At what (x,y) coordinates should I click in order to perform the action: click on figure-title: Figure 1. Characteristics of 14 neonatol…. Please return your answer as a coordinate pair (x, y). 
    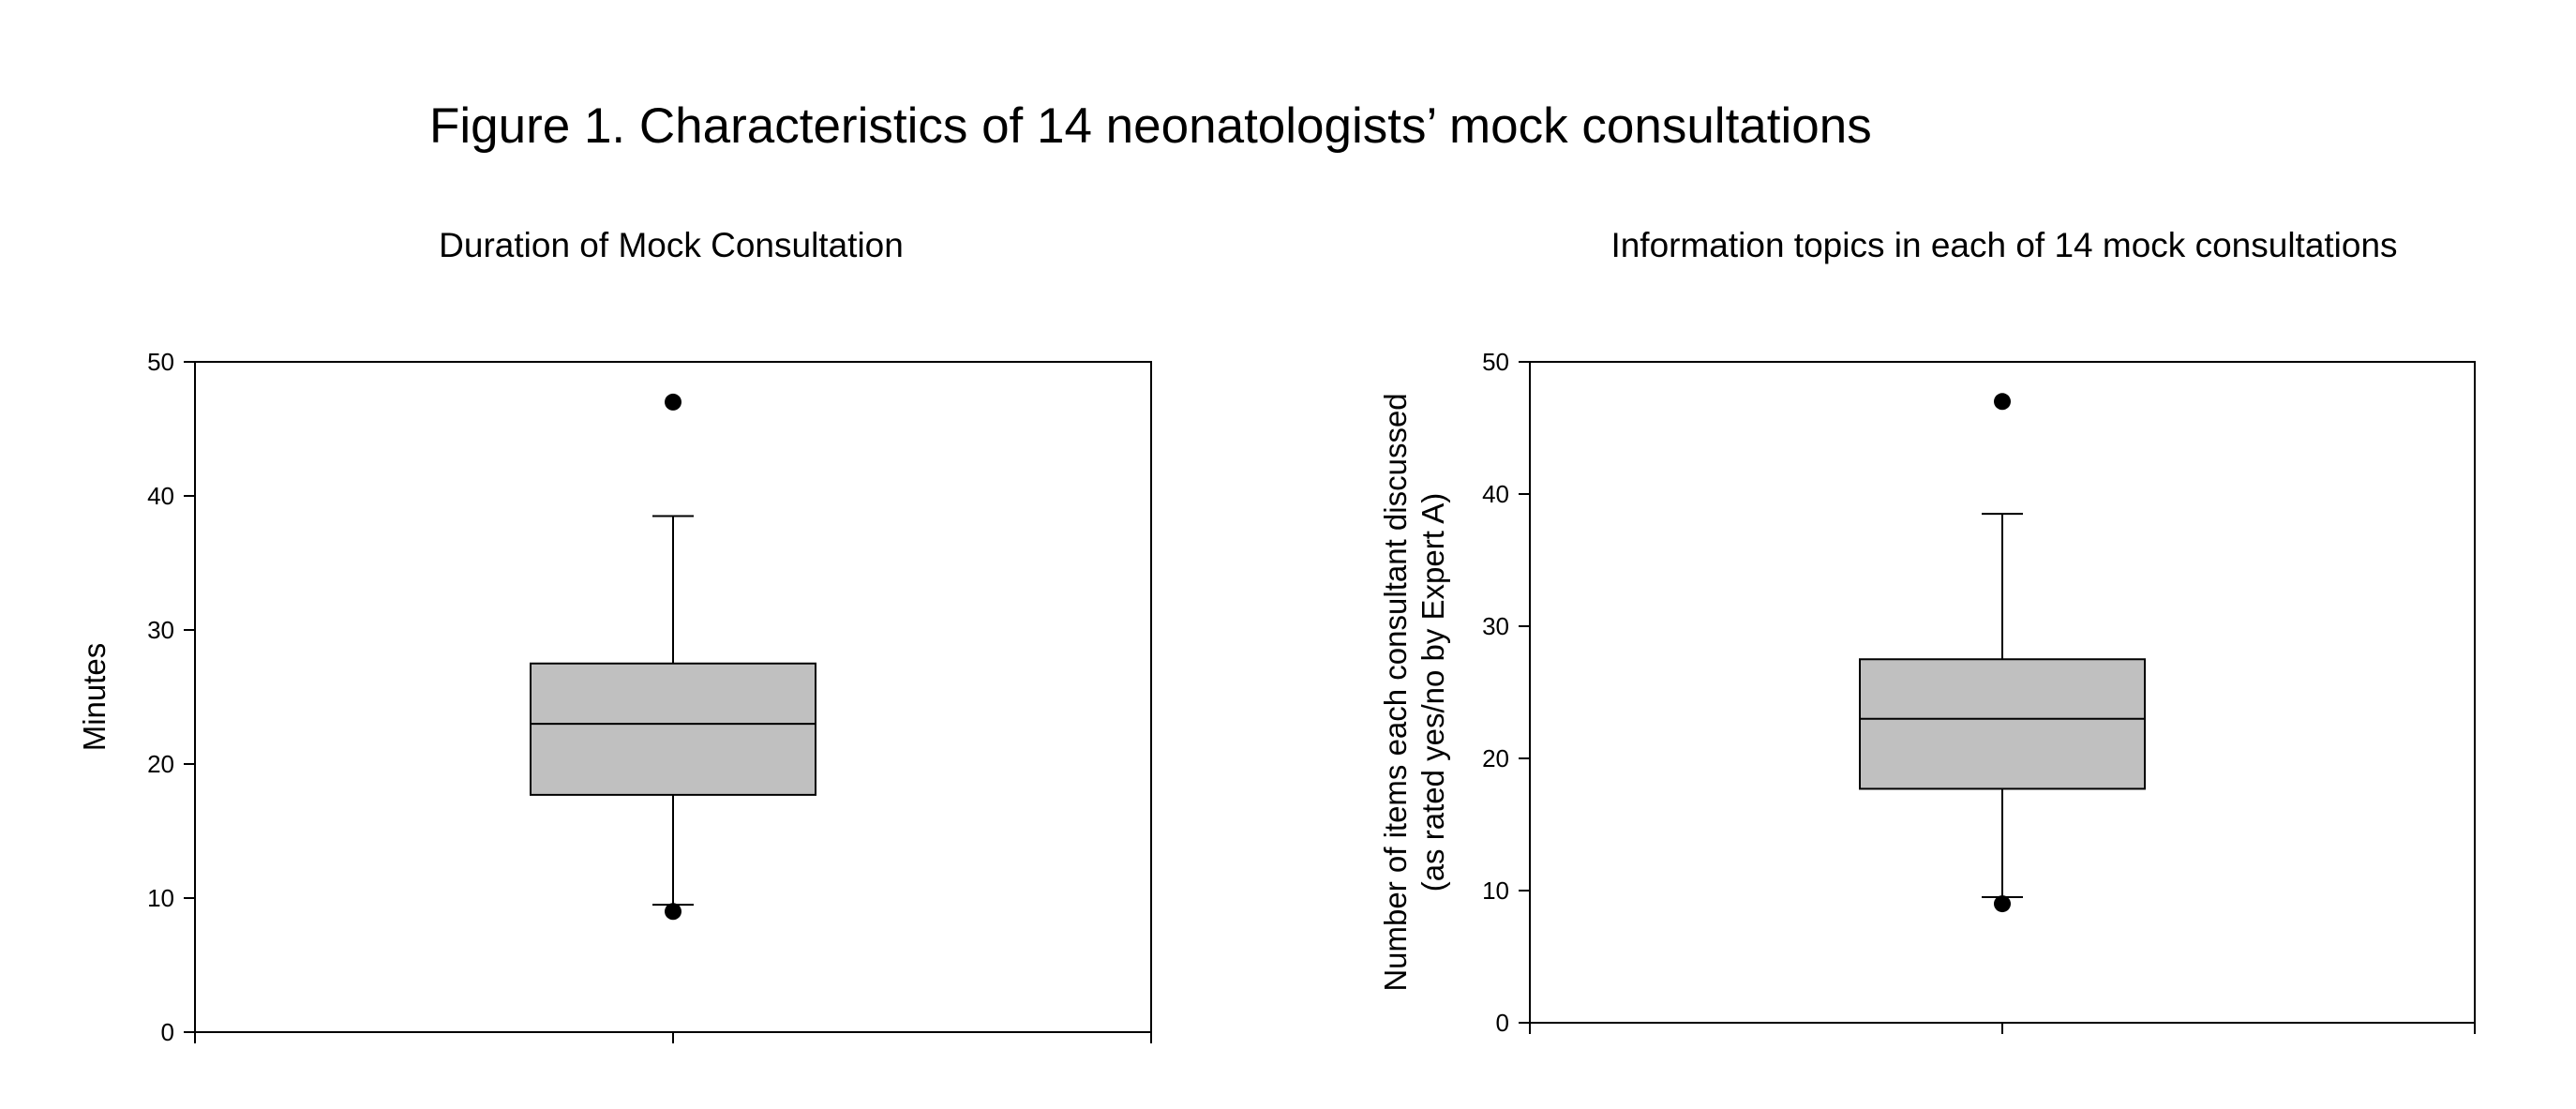
    Looking at the image, I should click on (1151, 126).